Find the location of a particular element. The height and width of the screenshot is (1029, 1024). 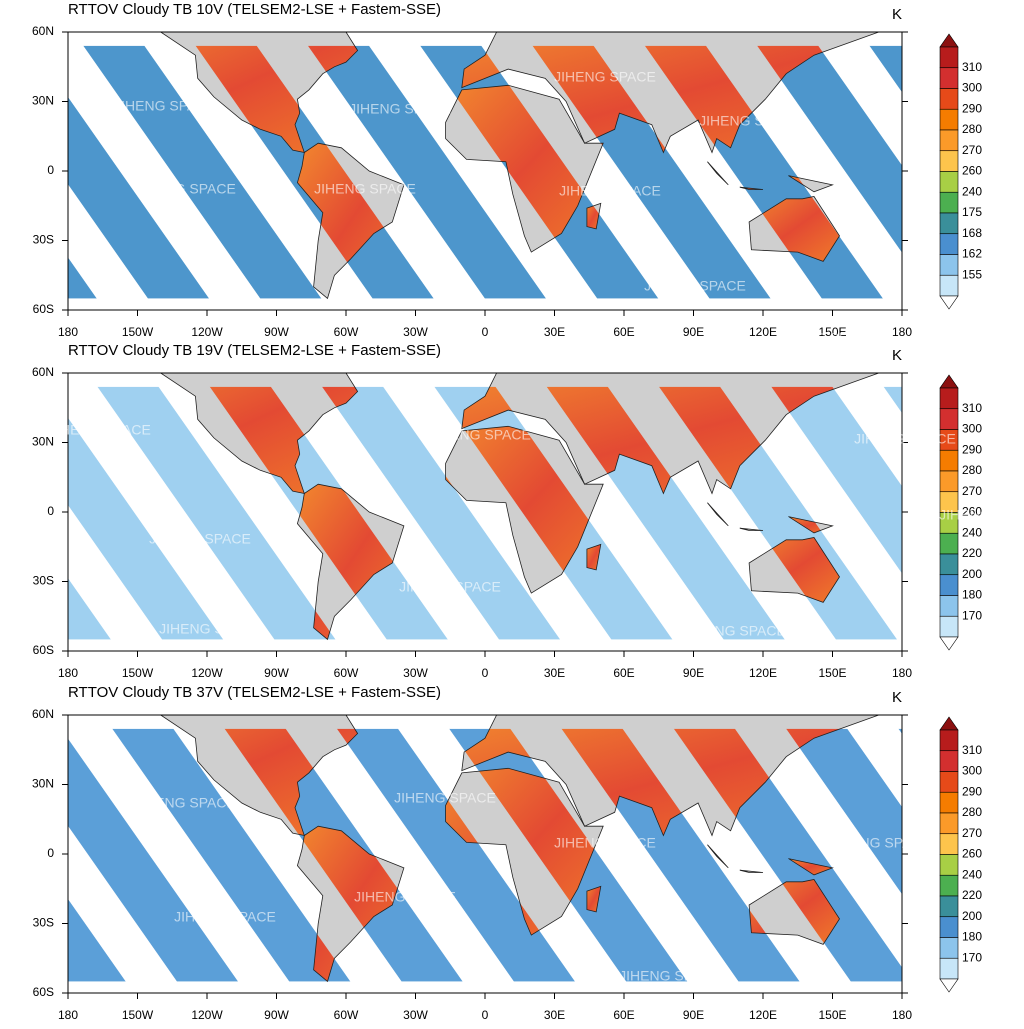

colorbar-label: 180 is located at coordinates (972, 595).